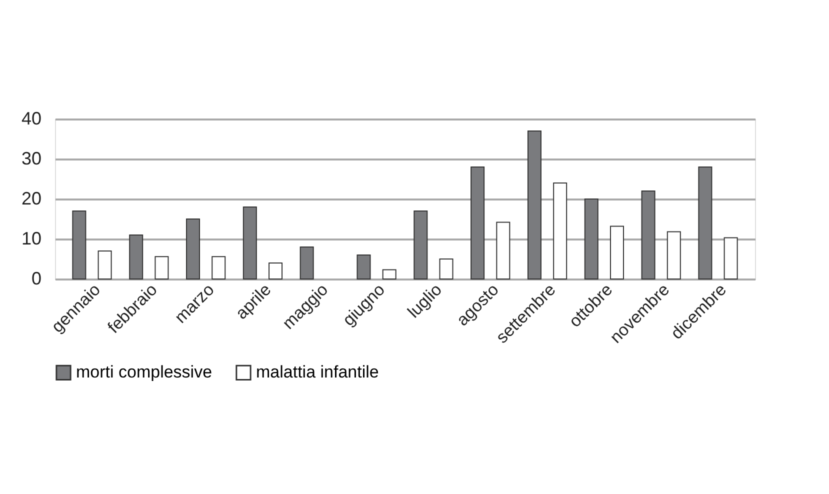 This screenshot has width=829, height=494. Describe the element at coordinates (31, 158) in the screenshot. I see `y-tick-label: 30` at that location.